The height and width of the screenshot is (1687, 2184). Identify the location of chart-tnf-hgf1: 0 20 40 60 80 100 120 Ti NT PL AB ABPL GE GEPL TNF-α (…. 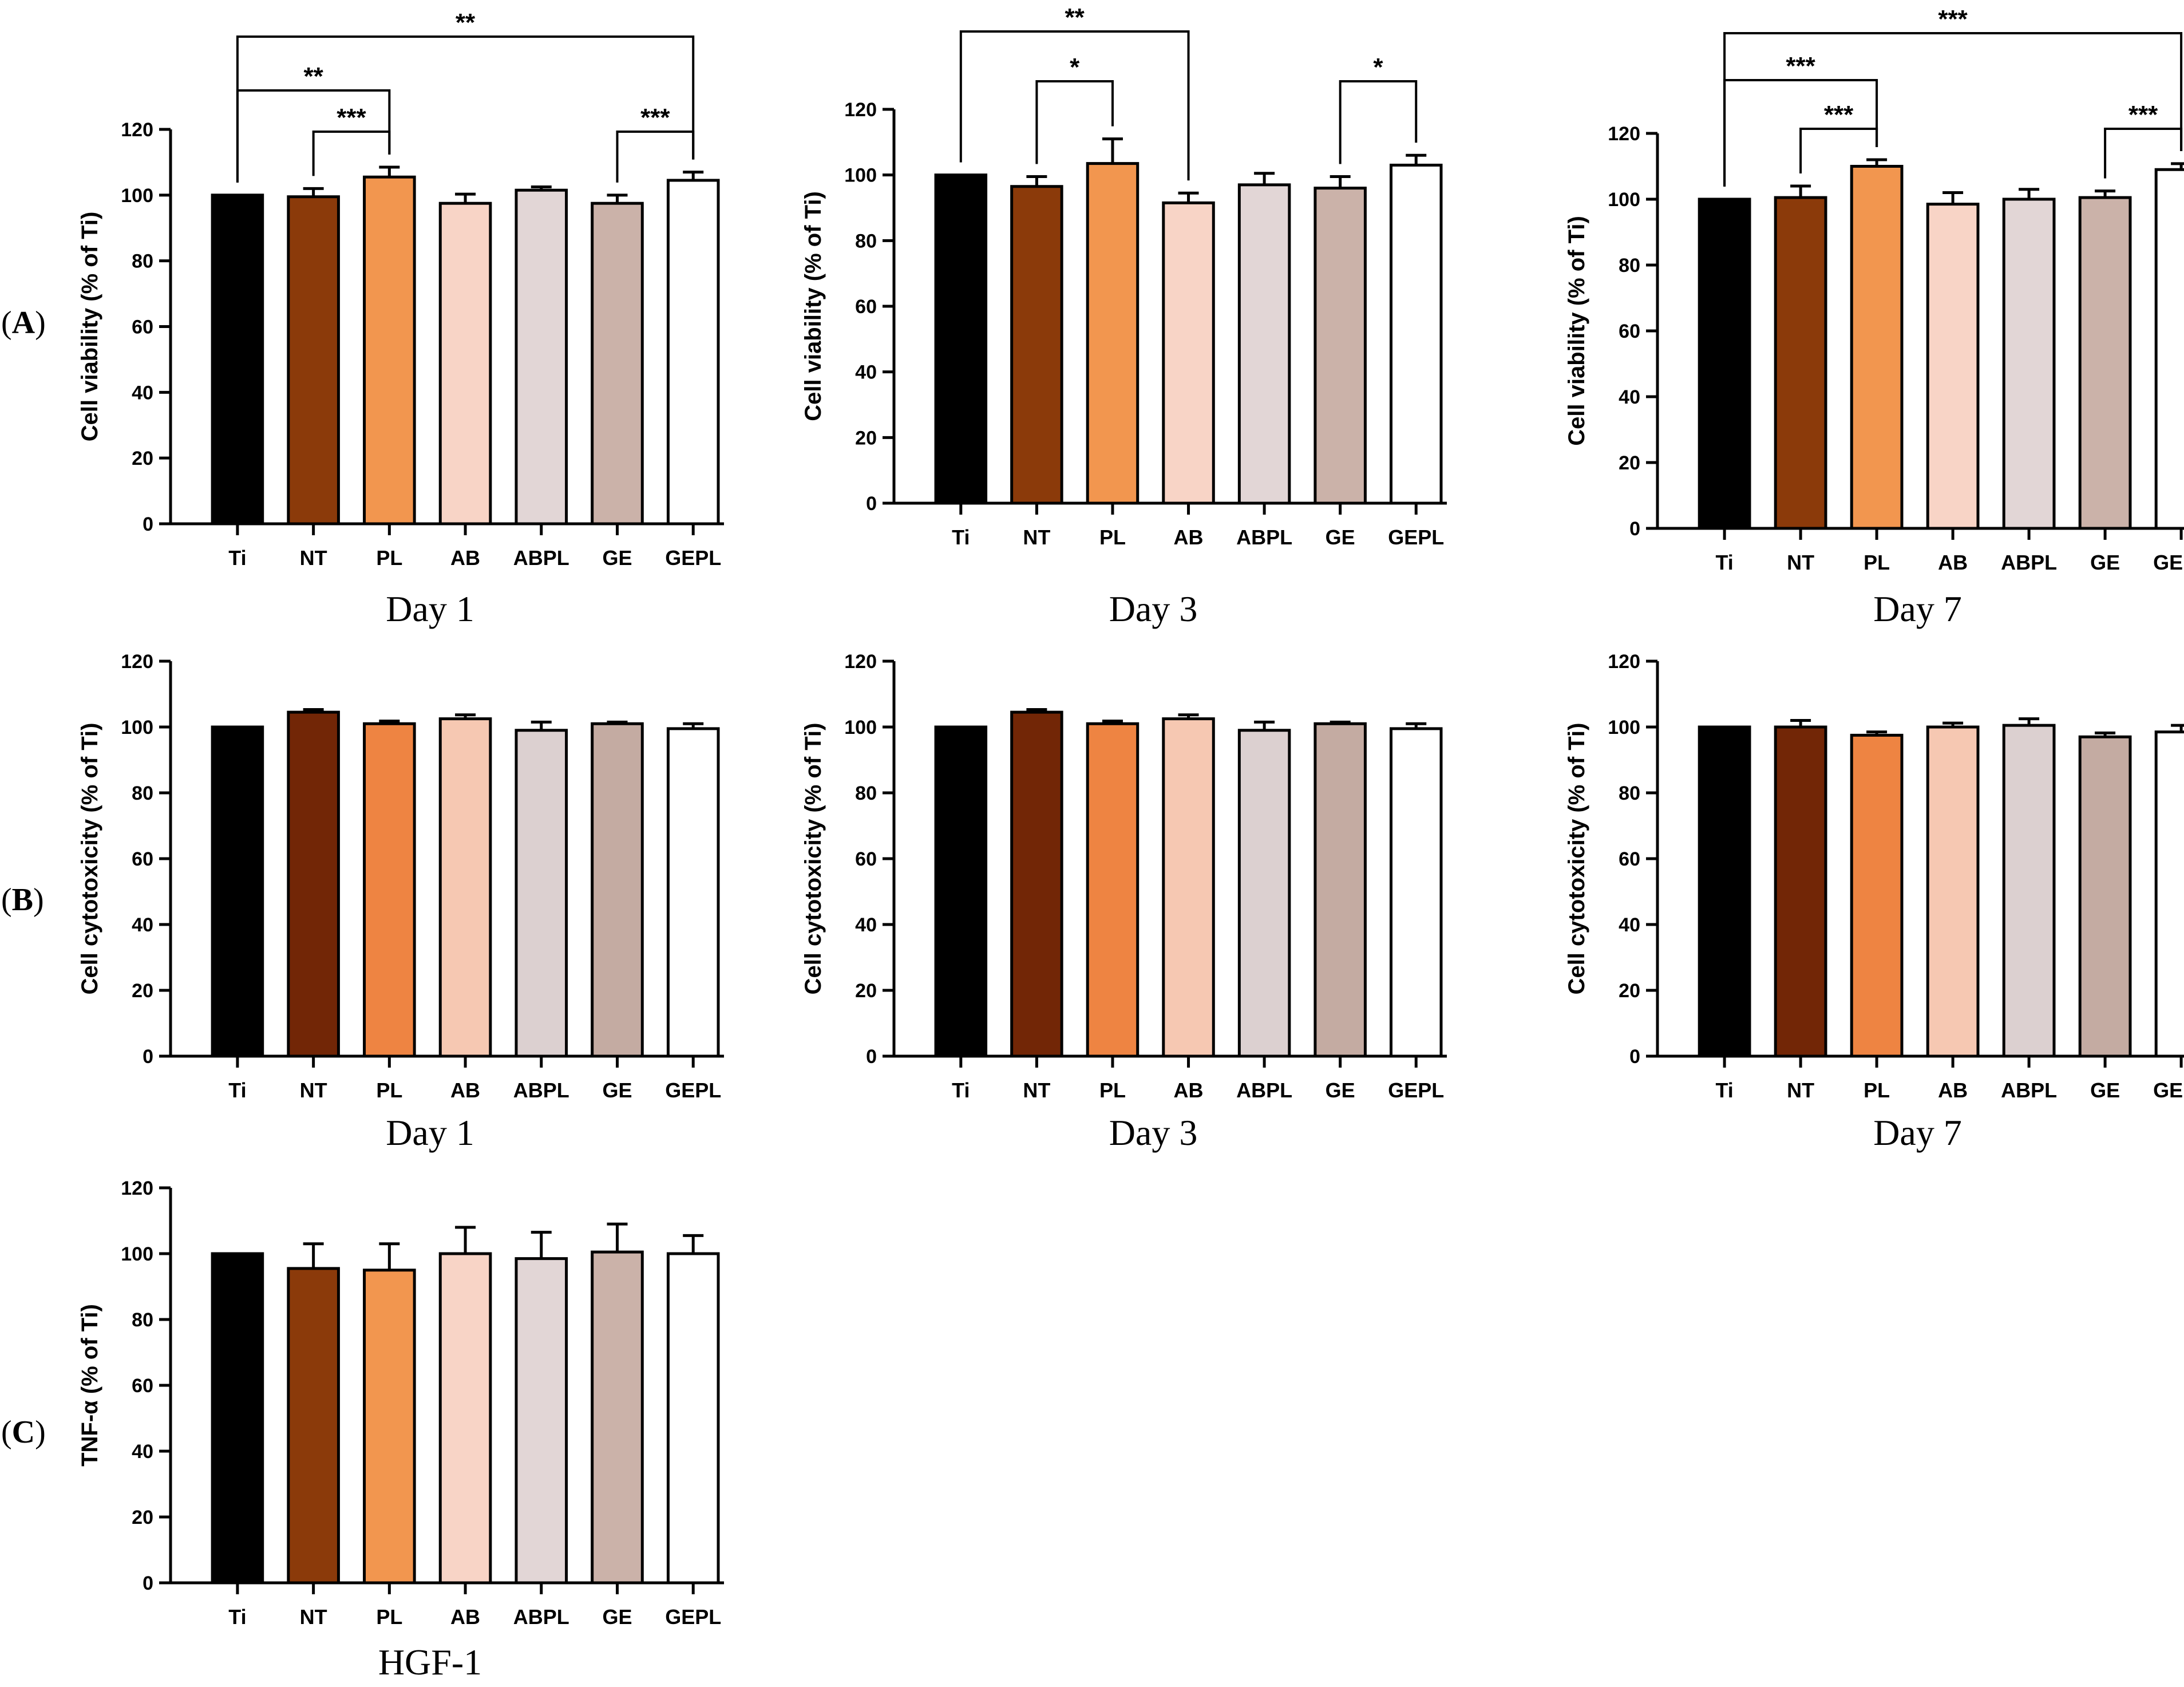
(400, 1430).